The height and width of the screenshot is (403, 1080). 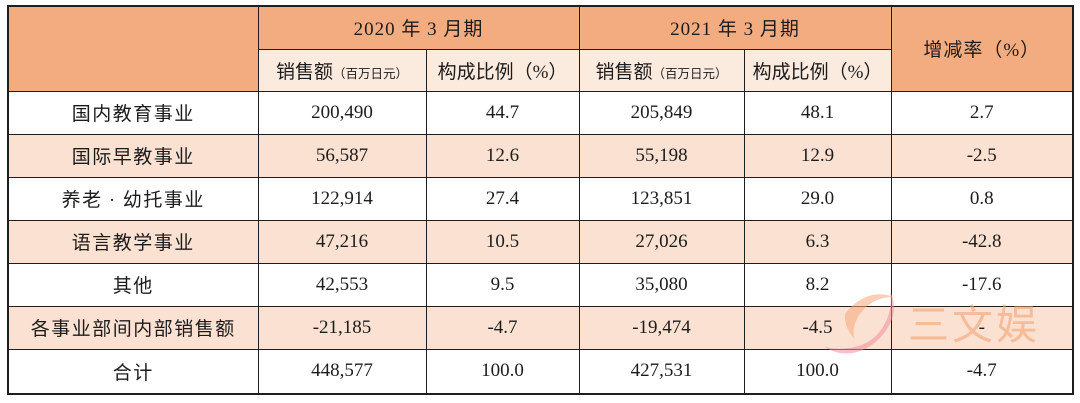 What do you see at coordinates (982, 112) in the screenshot?
I see `cell-change-rate: 2.7` at bounding box center [982, 112].